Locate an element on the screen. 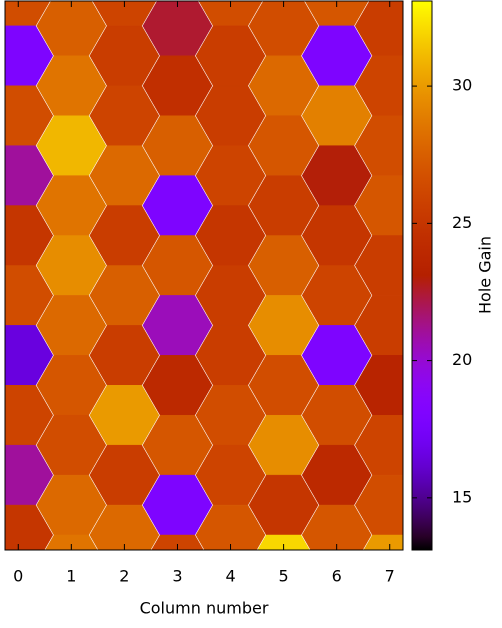 This screenshot has height=628, width=502. colorbar is located at coordinates (422, 275).